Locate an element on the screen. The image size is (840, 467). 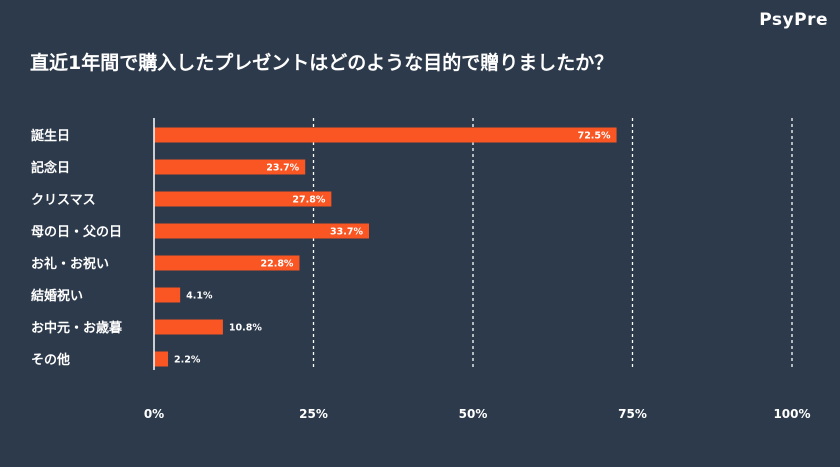
chart-title: 直近1年間で購入したプレゼントはどのような目的で贈りましたか？ is located at coordinates (322, 63).